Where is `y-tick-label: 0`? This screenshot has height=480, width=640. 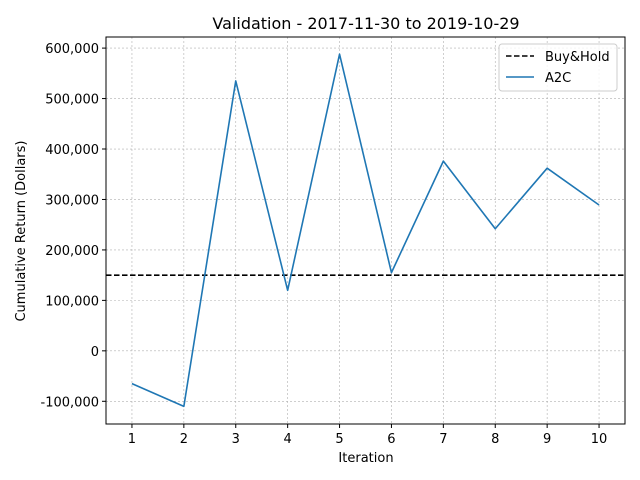 y-tick-label: 0 is located at coordinates (95, 352).